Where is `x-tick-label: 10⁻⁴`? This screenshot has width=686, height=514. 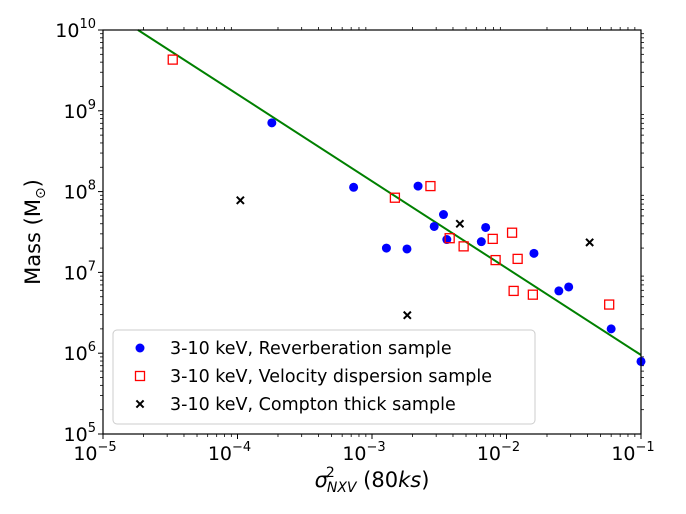 x-tick-label: 10⁻⁴ is located at coordinates (229, 452).